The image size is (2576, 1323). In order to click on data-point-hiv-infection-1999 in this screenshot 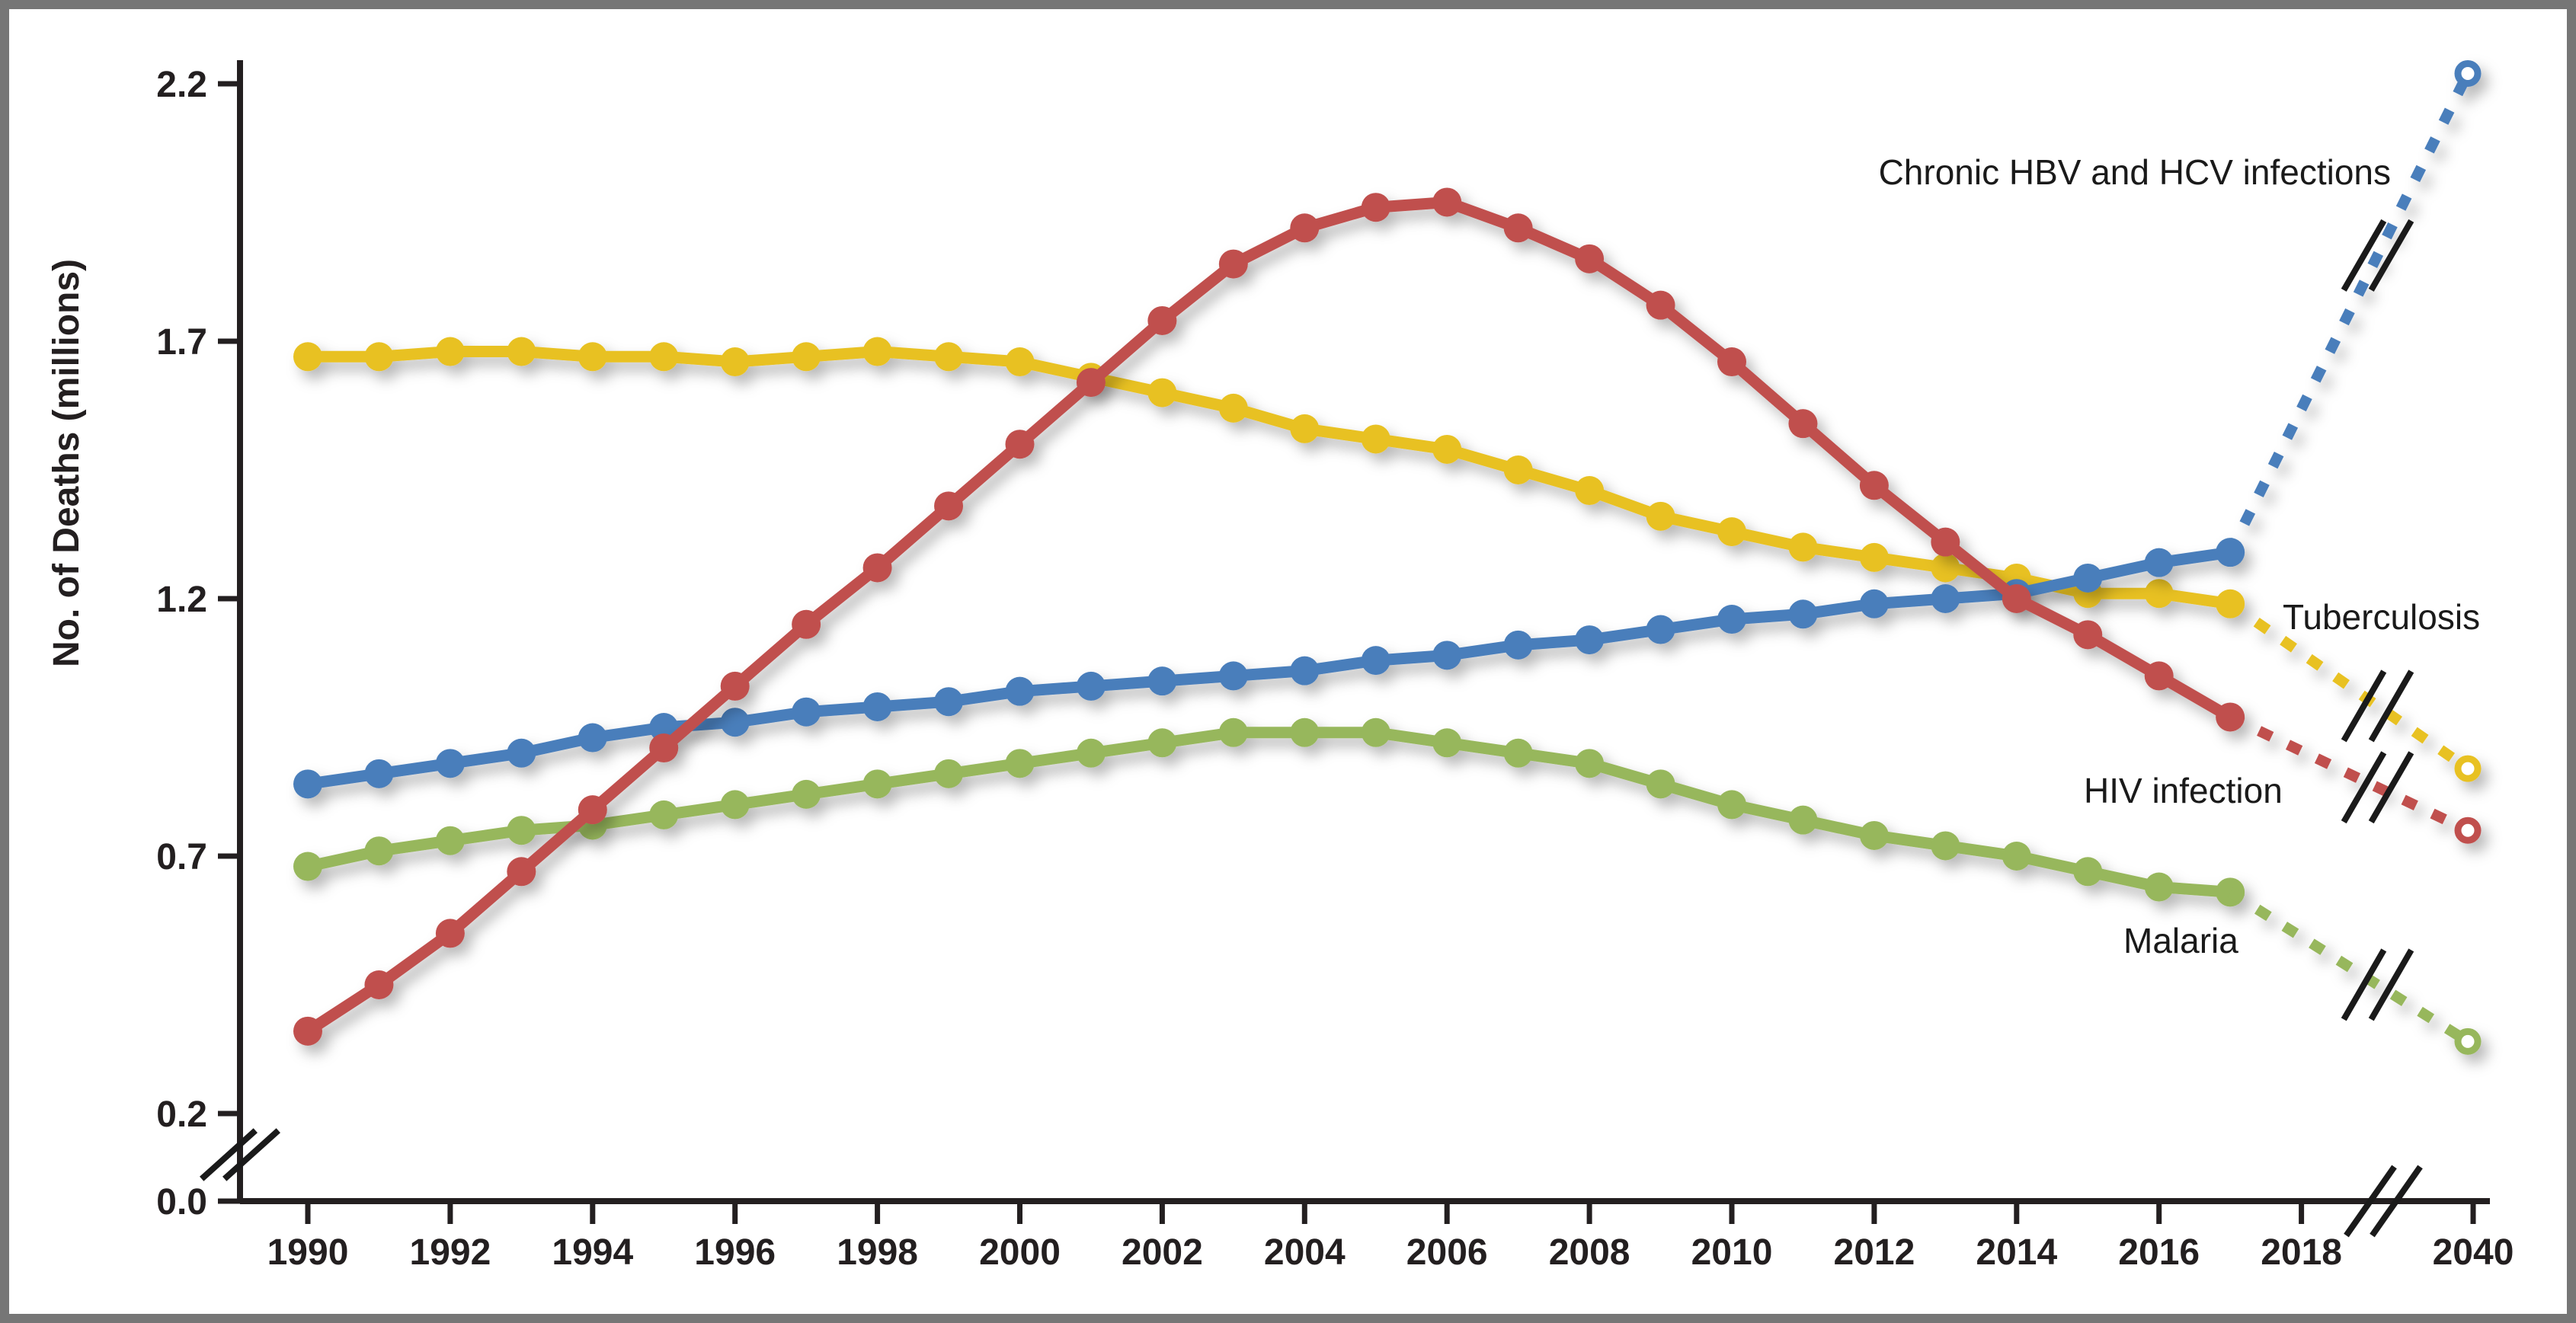, I will do `click(949, 506)`.